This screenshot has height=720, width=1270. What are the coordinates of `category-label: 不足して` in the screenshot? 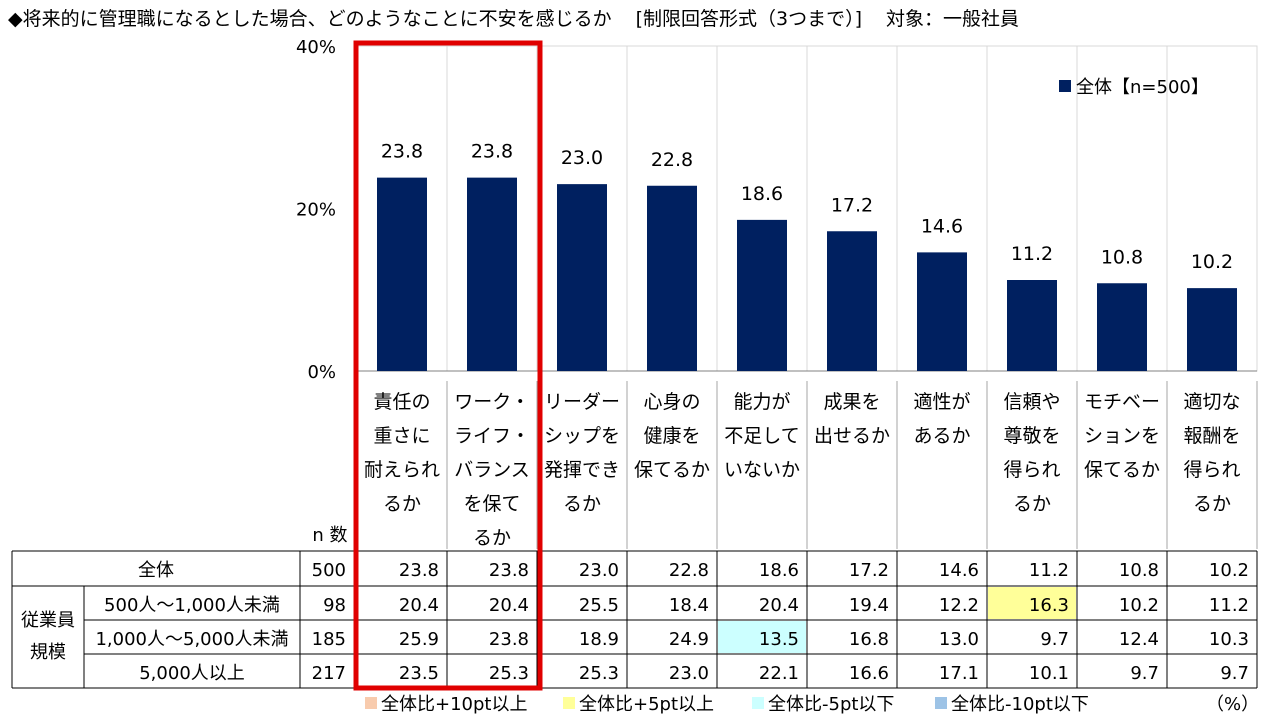 It's located at (761, 436).